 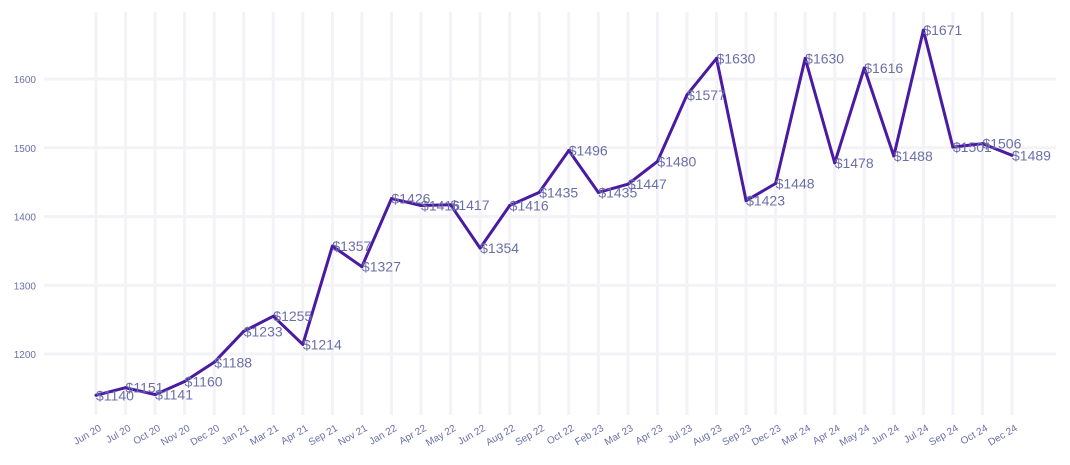 I want to click on data-label: $1255, so click(x=292, y=316).